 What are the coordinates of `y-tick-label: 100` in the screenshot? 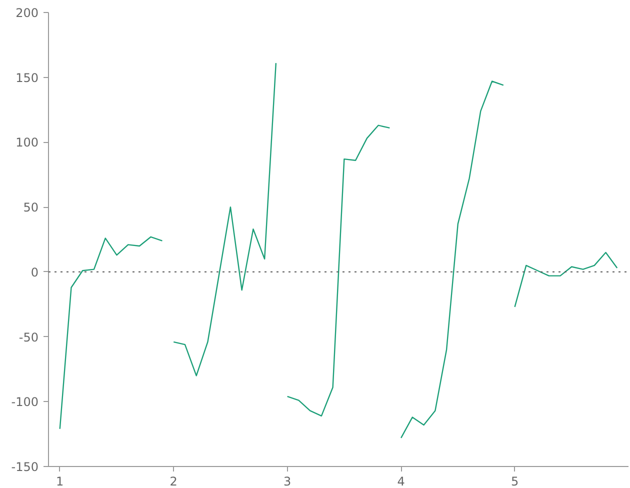 It's located at (27, 143).